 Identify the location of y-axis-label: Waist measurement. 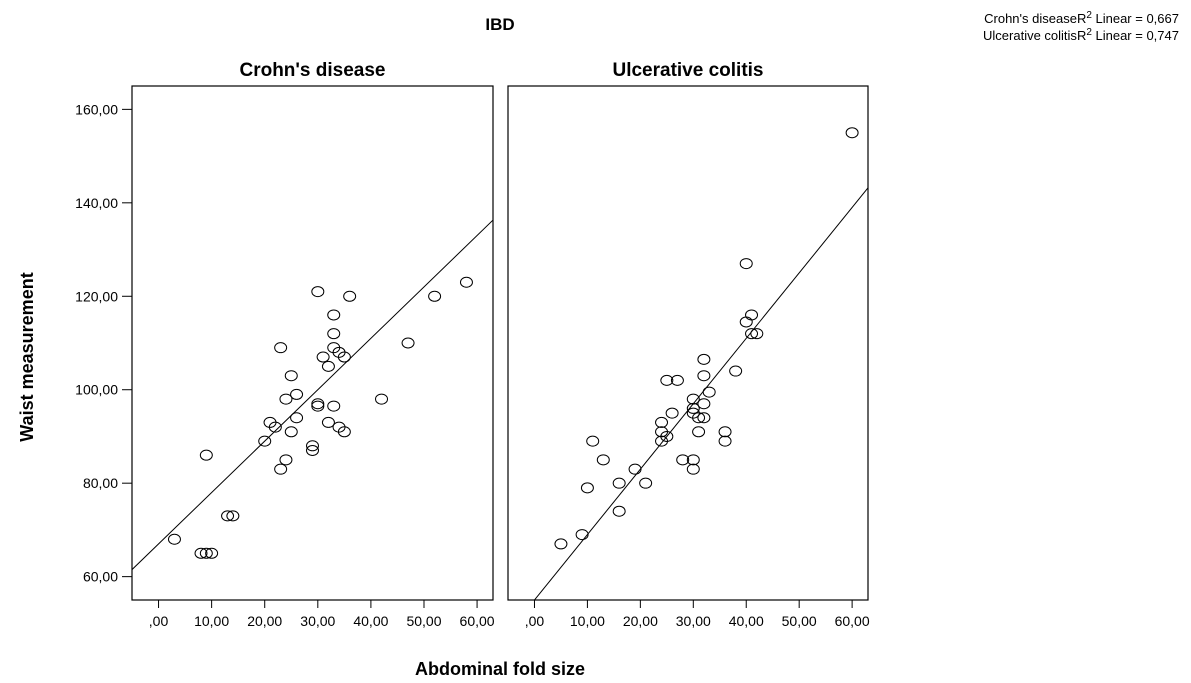
(27, 356).